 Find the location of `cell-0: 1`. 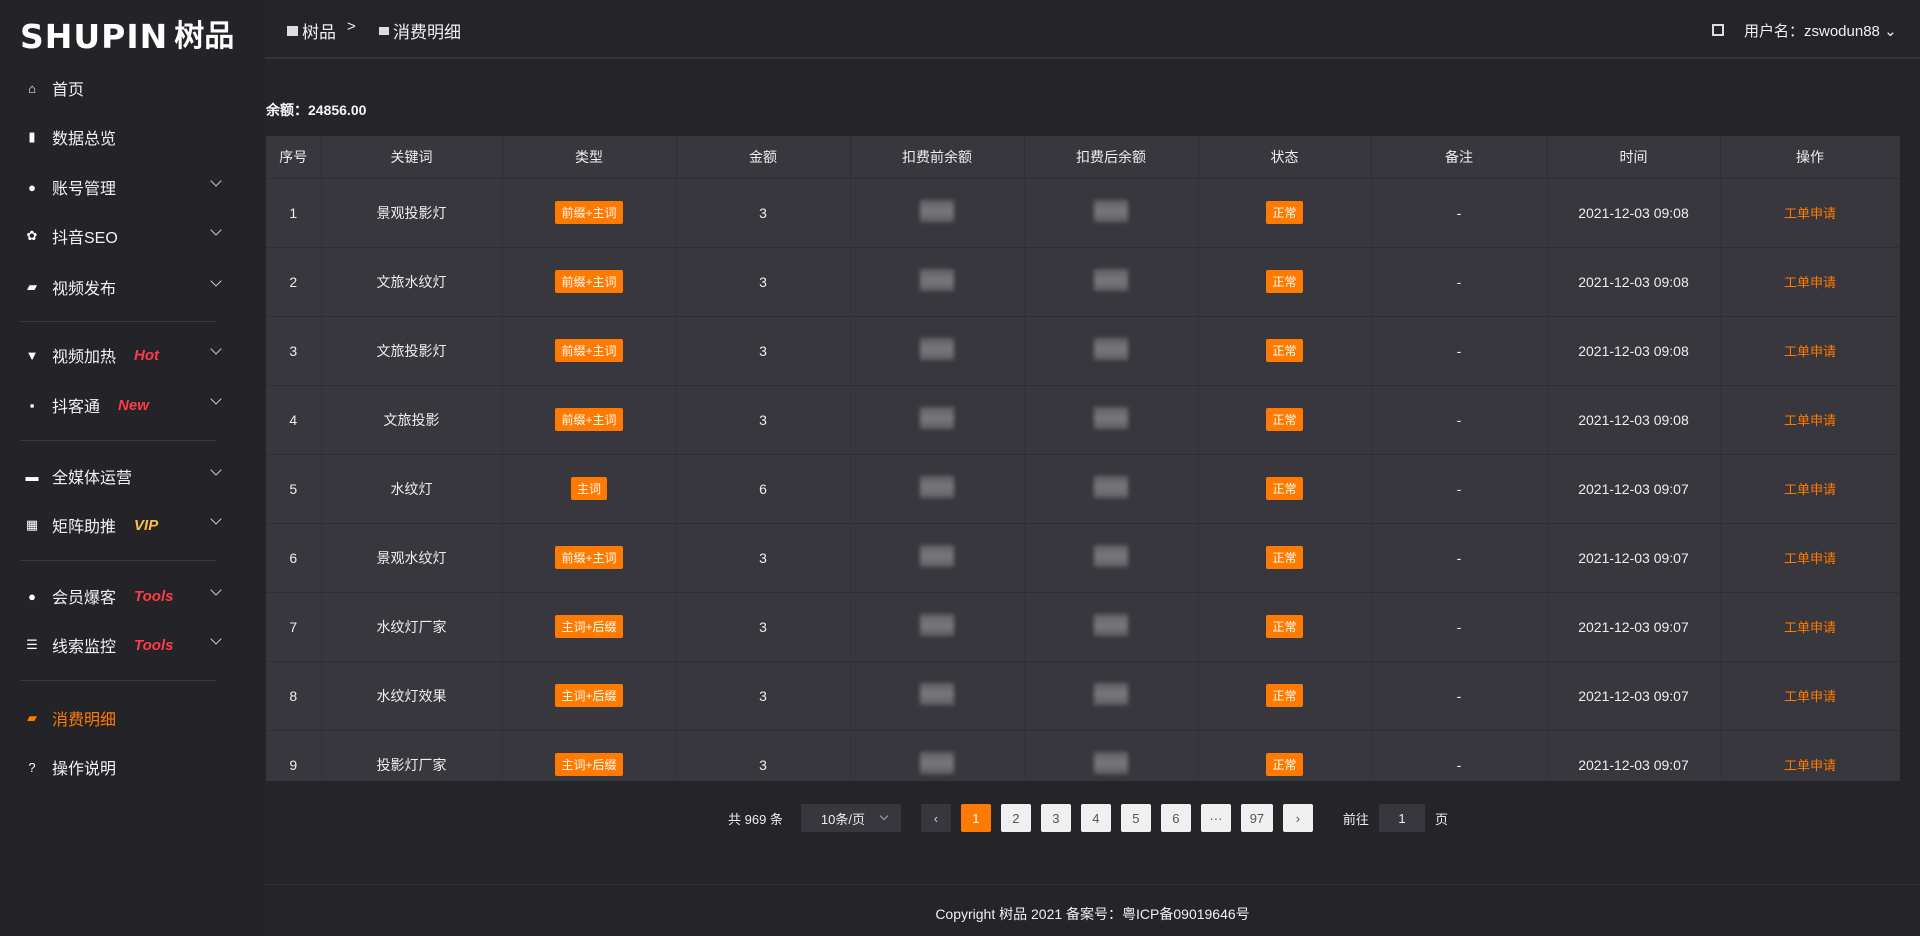

cell-0: 1 is located at coordinates (294, 213).